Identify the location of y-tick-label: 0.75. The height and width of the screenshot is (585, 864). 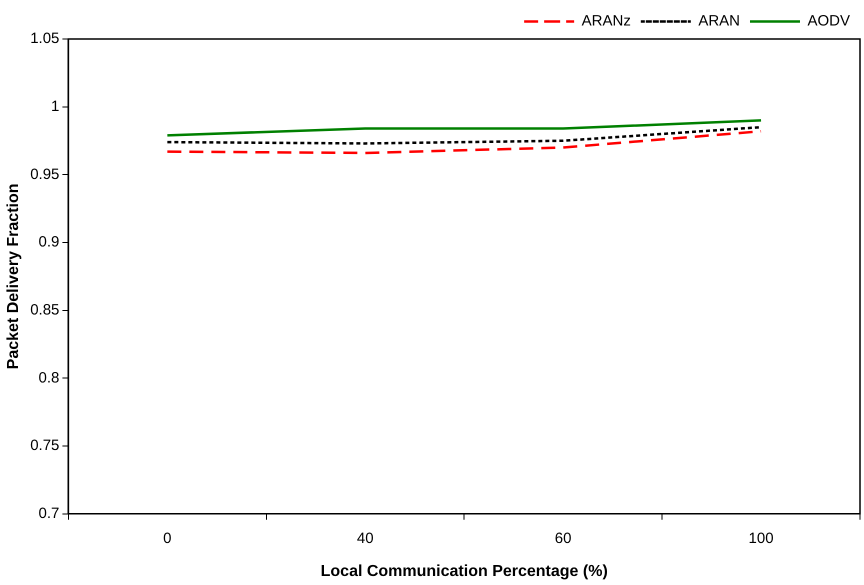
(45, 445).